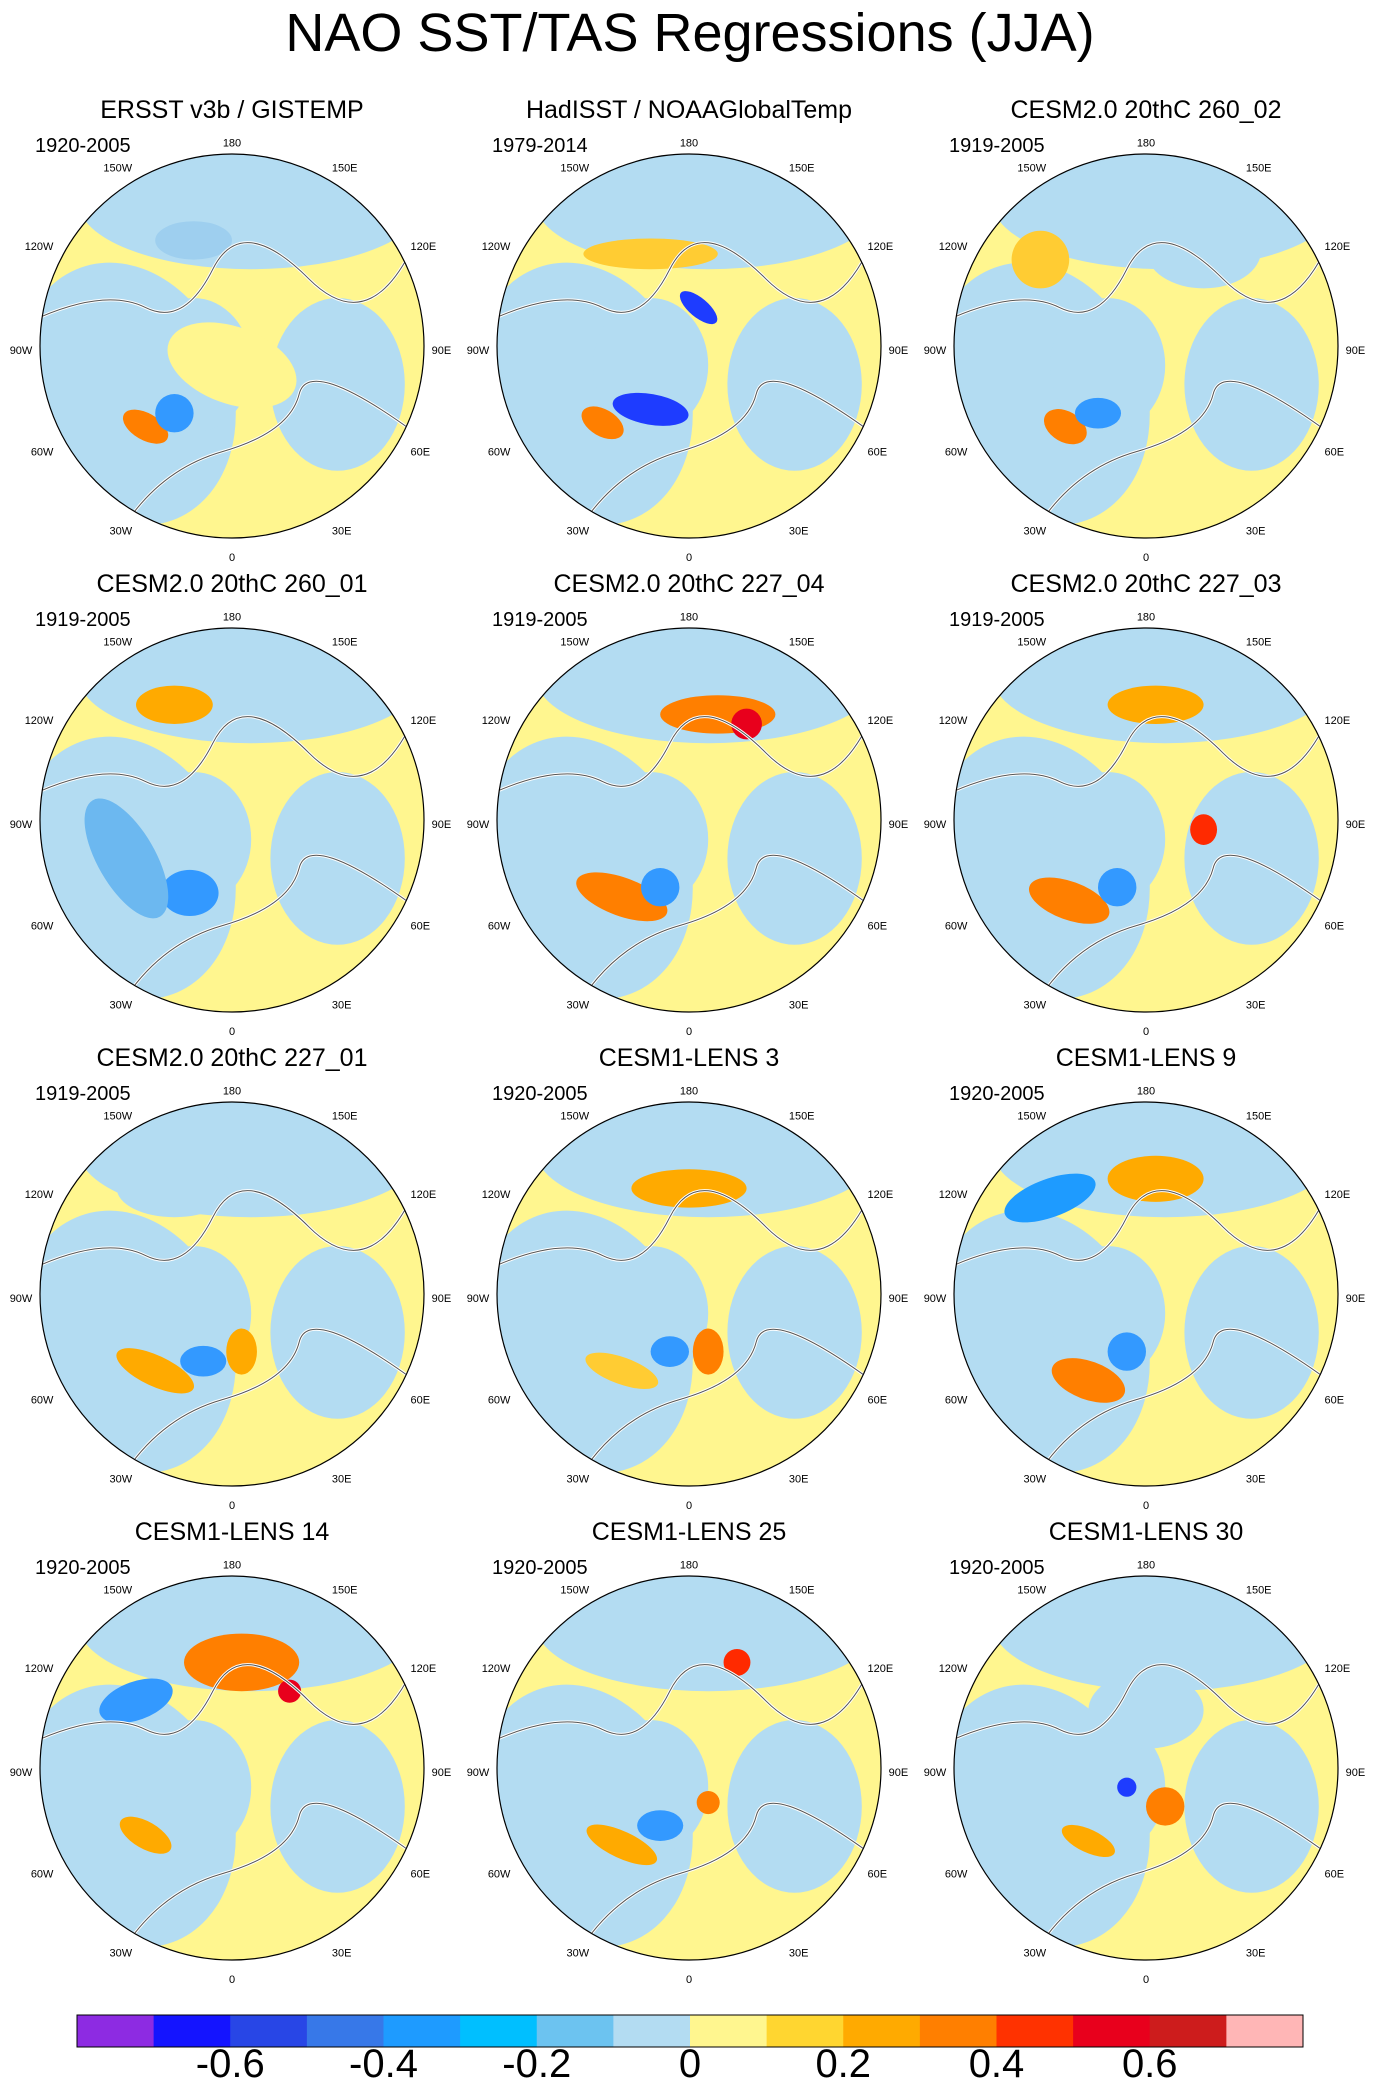  Describe the element at coordinates (1146, 1058) in the screenshot. I see `panel-title: CESM1-LENS 9` at that location.